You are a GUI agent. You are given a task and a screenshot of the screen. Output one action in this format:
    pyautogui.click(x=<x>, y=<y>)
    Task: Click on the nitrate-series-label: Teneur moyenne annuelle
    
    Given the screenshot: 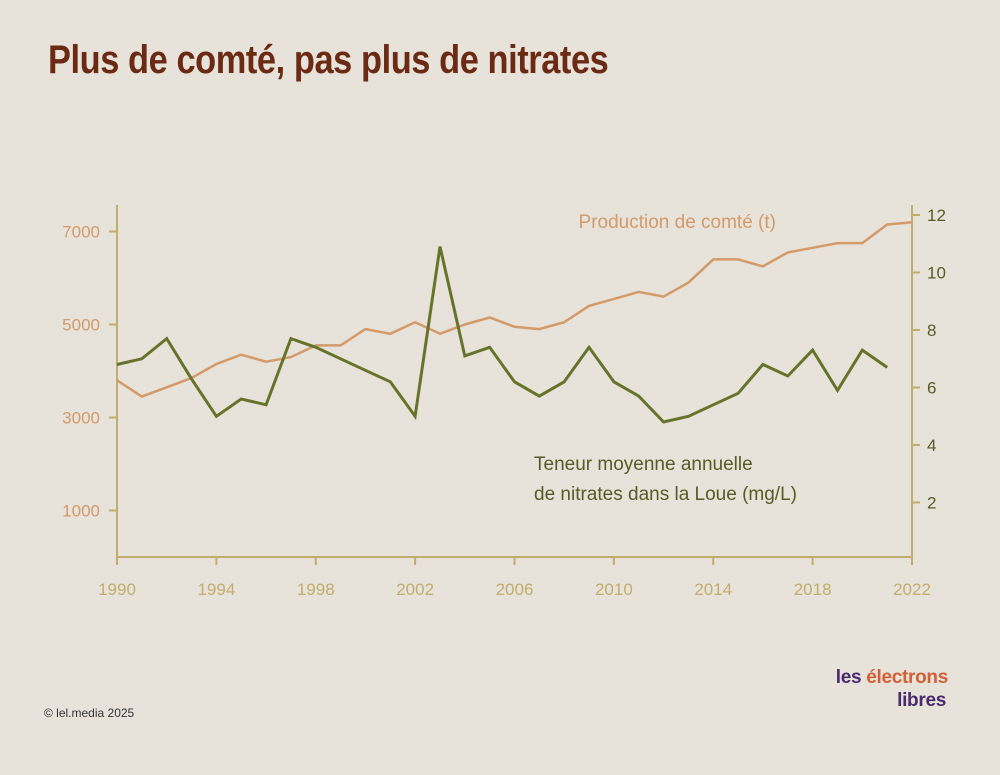 What is the action you would take?
    pyautogui.click(x=643, y=464)
    